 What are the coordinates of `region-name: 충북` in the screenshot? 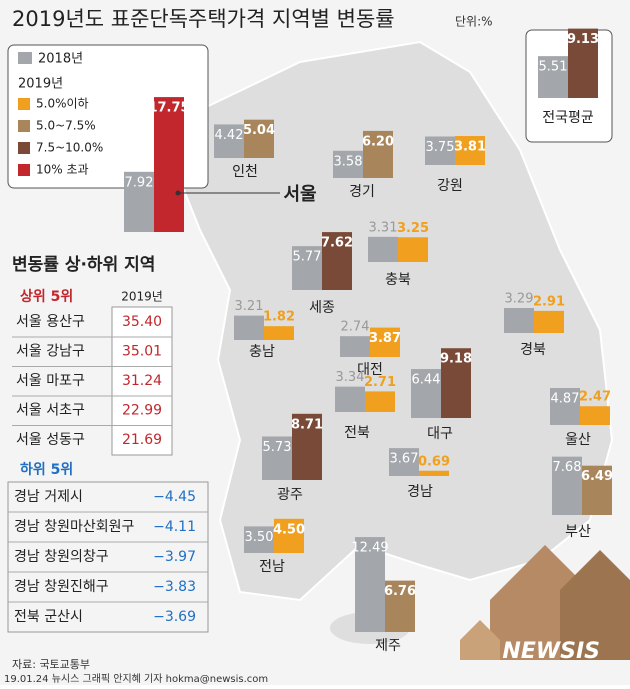 It's located at (398, 280).